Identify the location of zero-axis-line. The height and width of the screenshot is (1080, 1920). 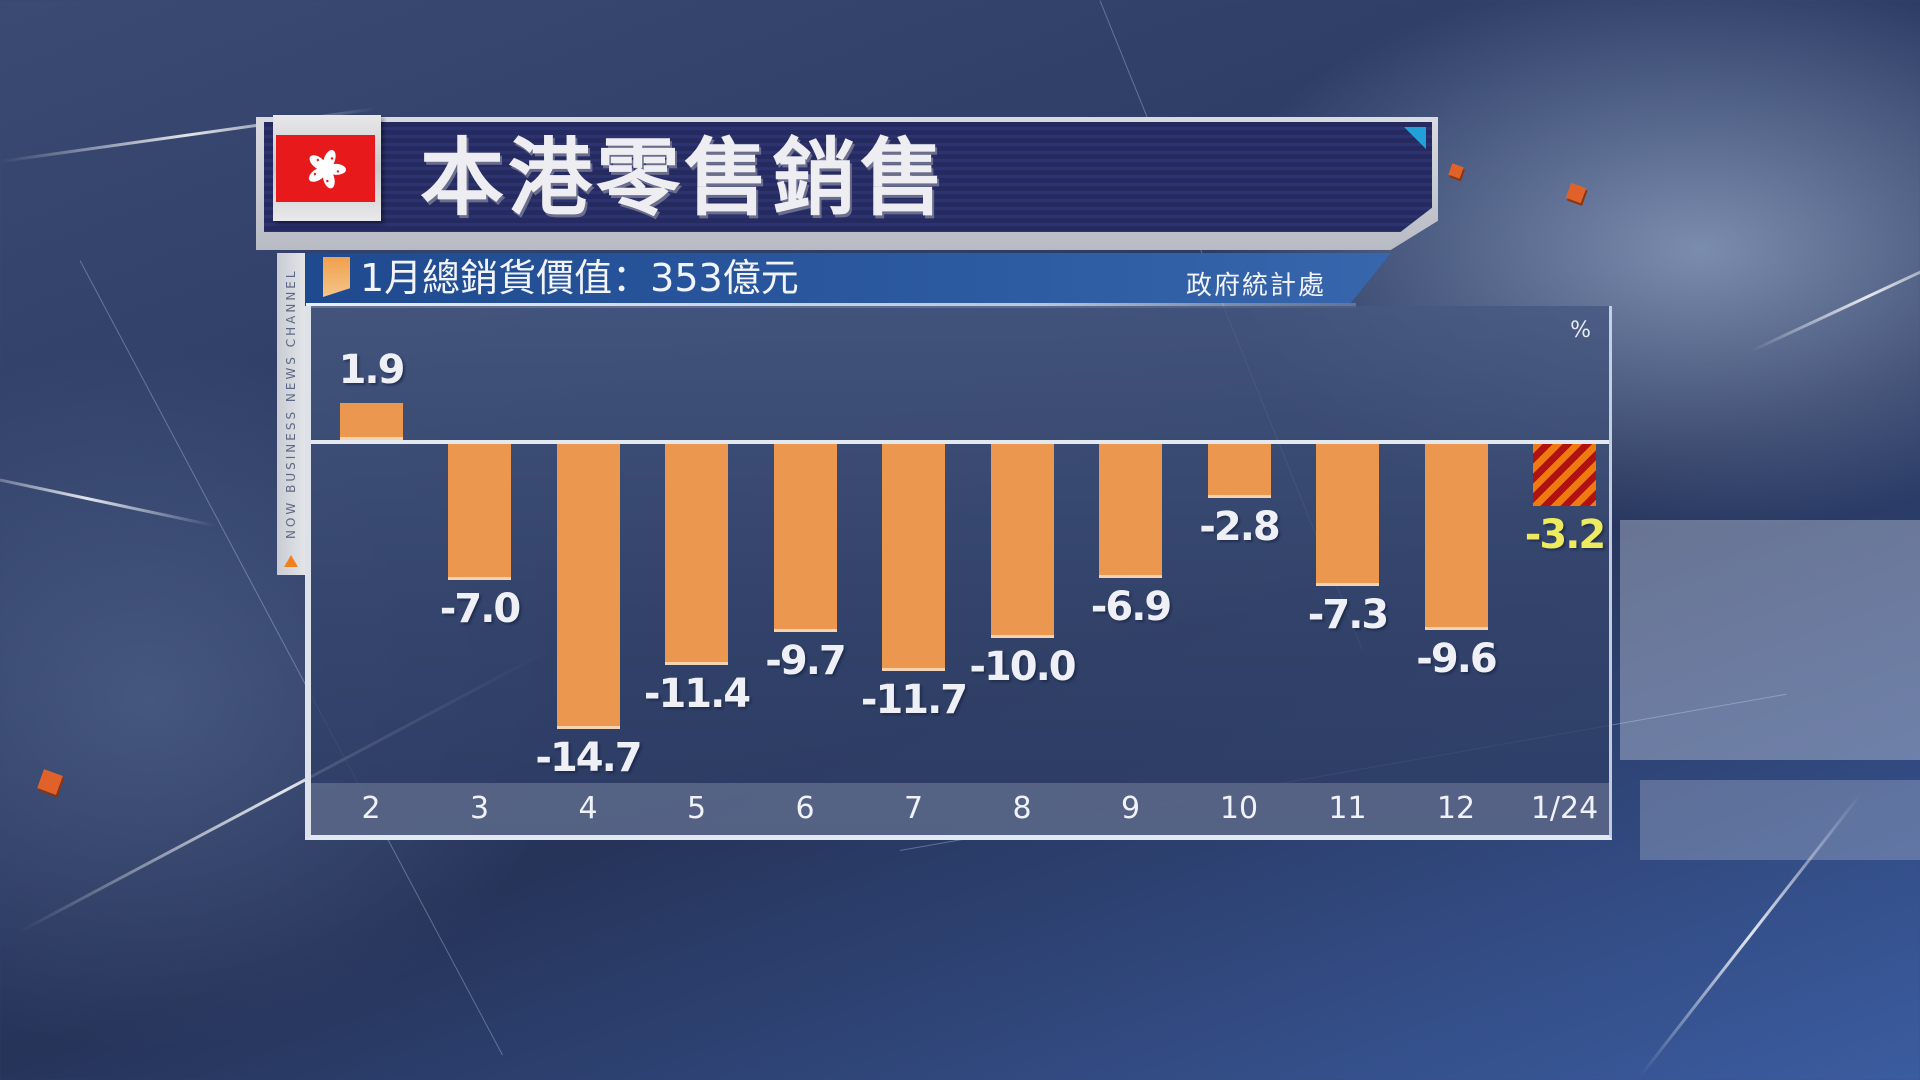
(960, 442).